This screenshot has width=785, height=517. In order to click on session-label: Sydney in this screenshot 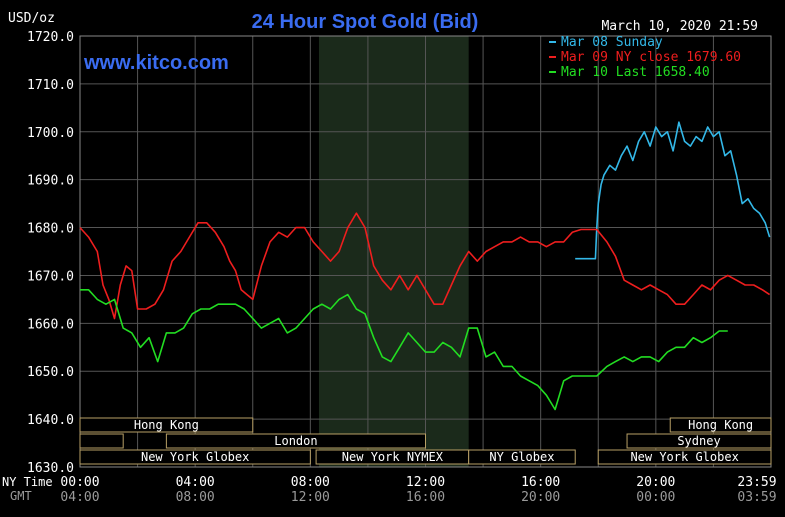, I will do `click(698, 441)`.